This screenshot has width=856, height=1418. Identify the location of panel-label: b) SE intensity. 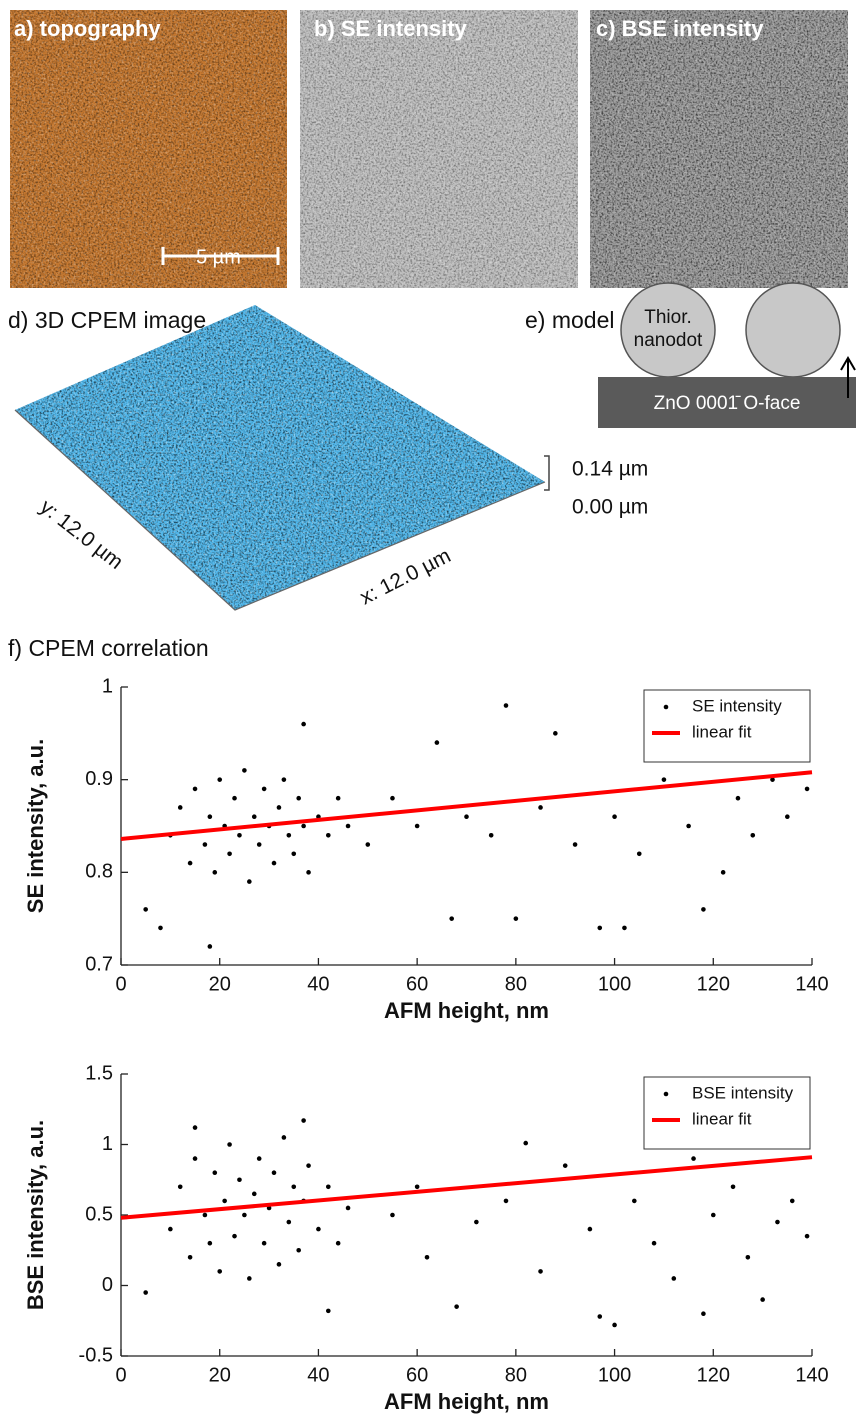
(391, 28).